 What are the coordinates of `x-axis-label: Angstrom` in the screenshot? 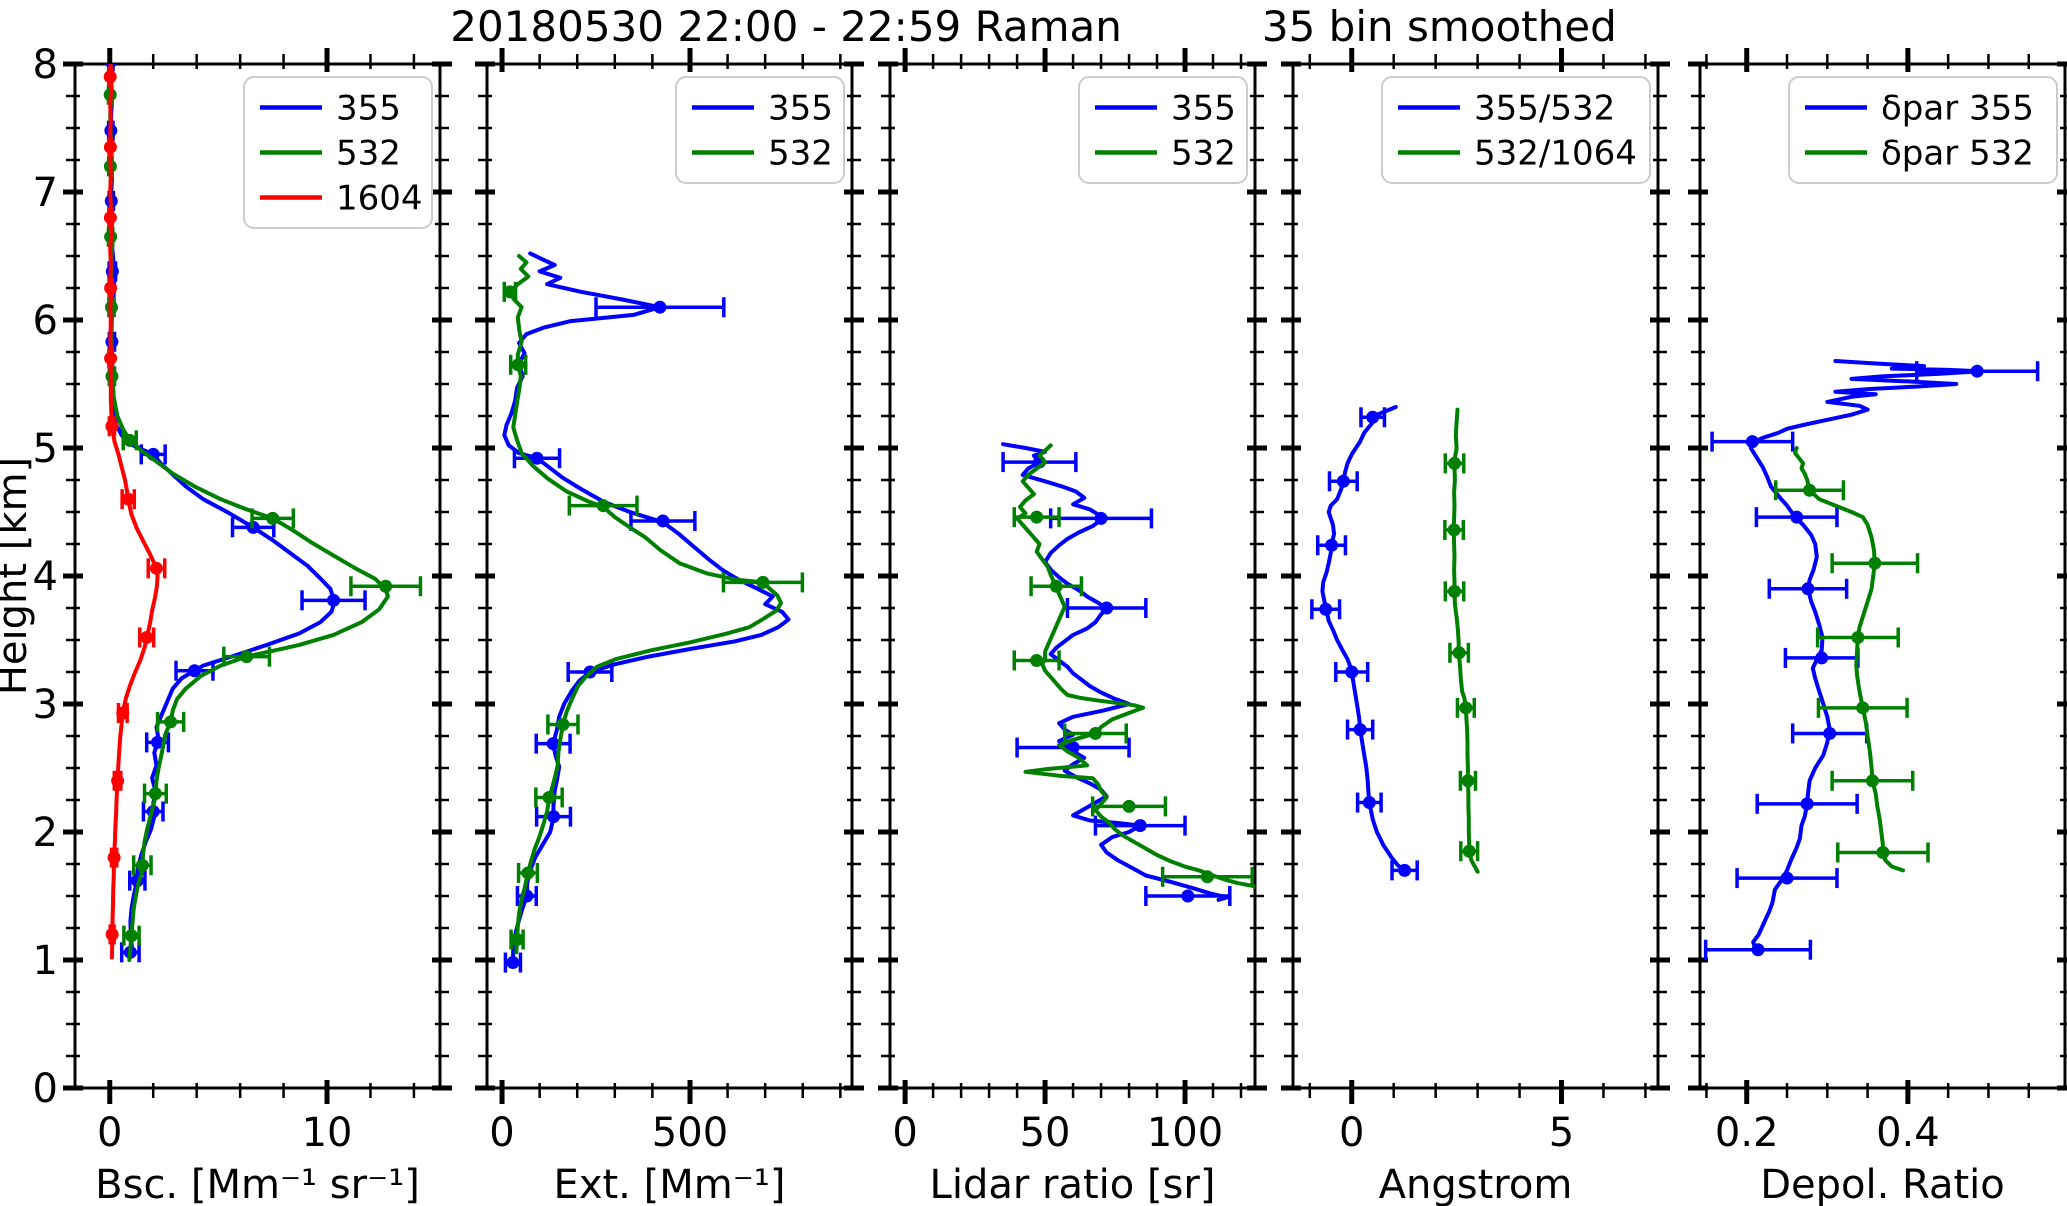 It's located at (1476, 1184).